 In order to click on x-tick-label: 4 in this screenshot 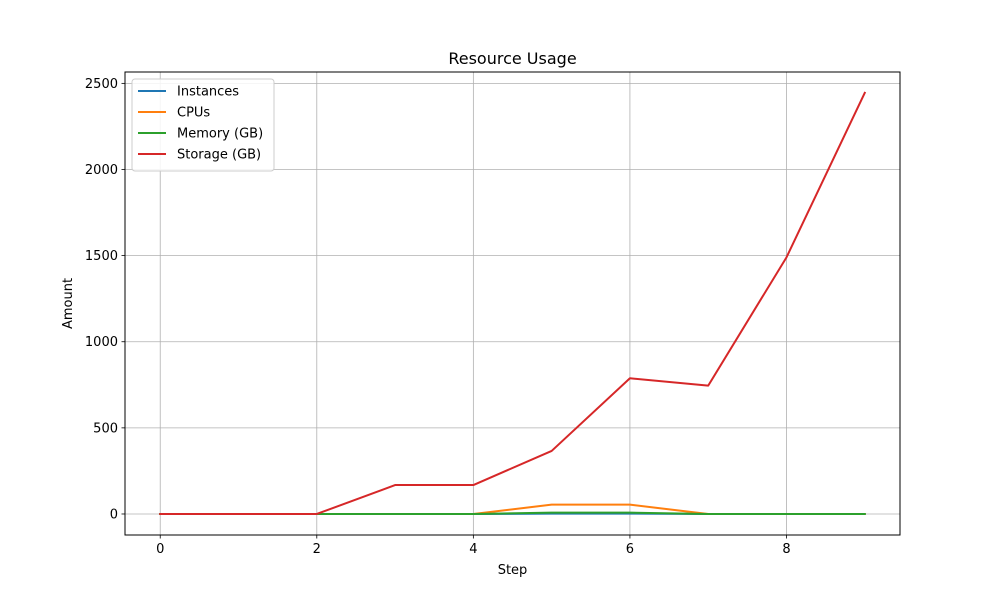, I will do `click(473, 549)`.